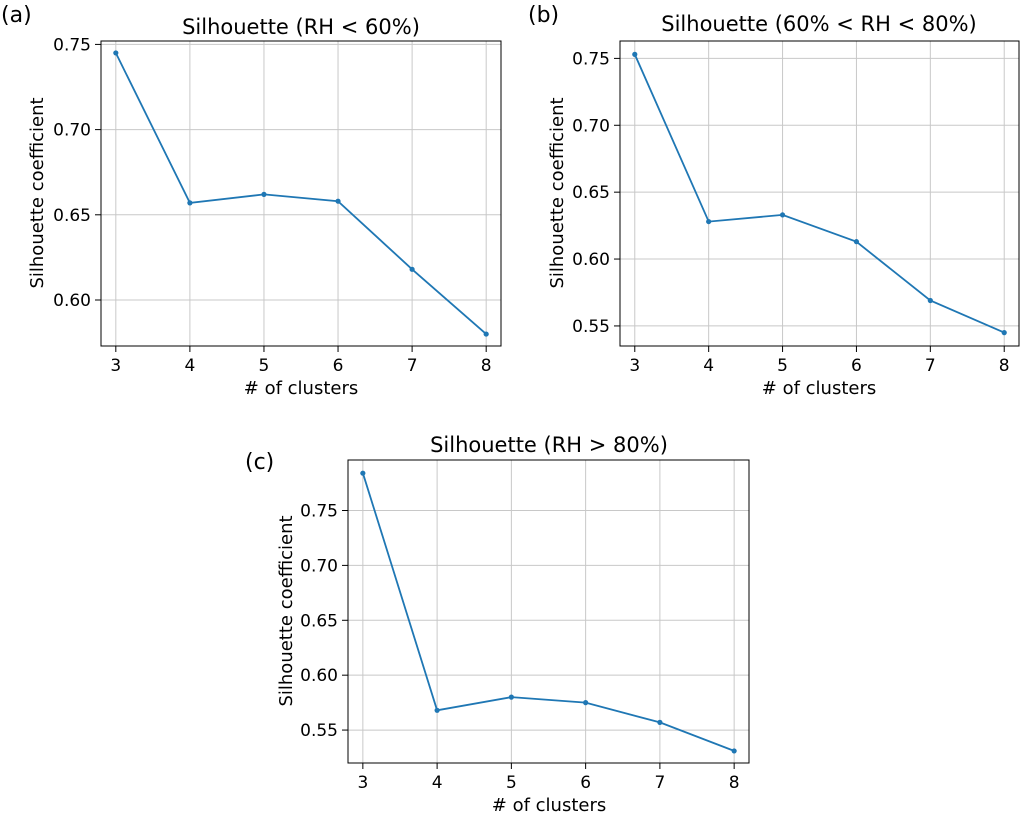 This screenshot has height=816, width=1022. I want to click on chart-title: Silhouette (RH < 60%), so click(301, 27).